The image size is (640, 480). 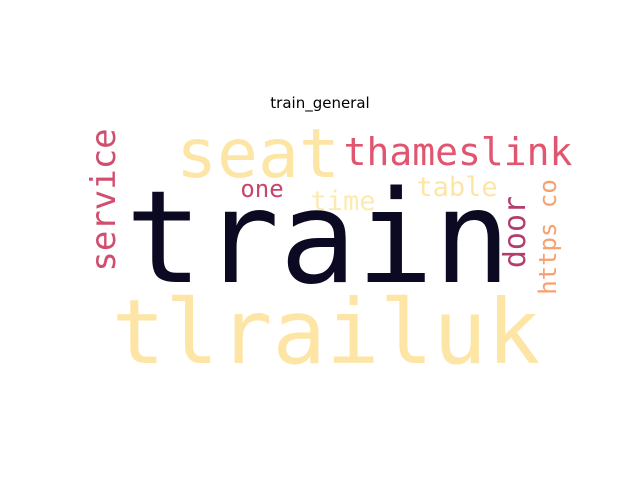 I want to click on word-door: door, so click(x=515, y=232).